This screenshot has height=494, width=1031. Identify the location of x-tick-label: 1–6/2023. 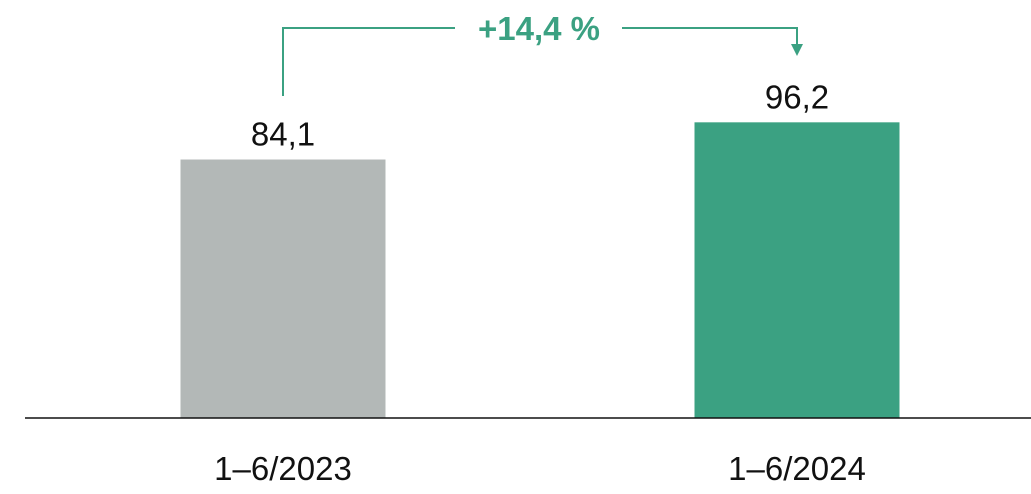
(283, 468).